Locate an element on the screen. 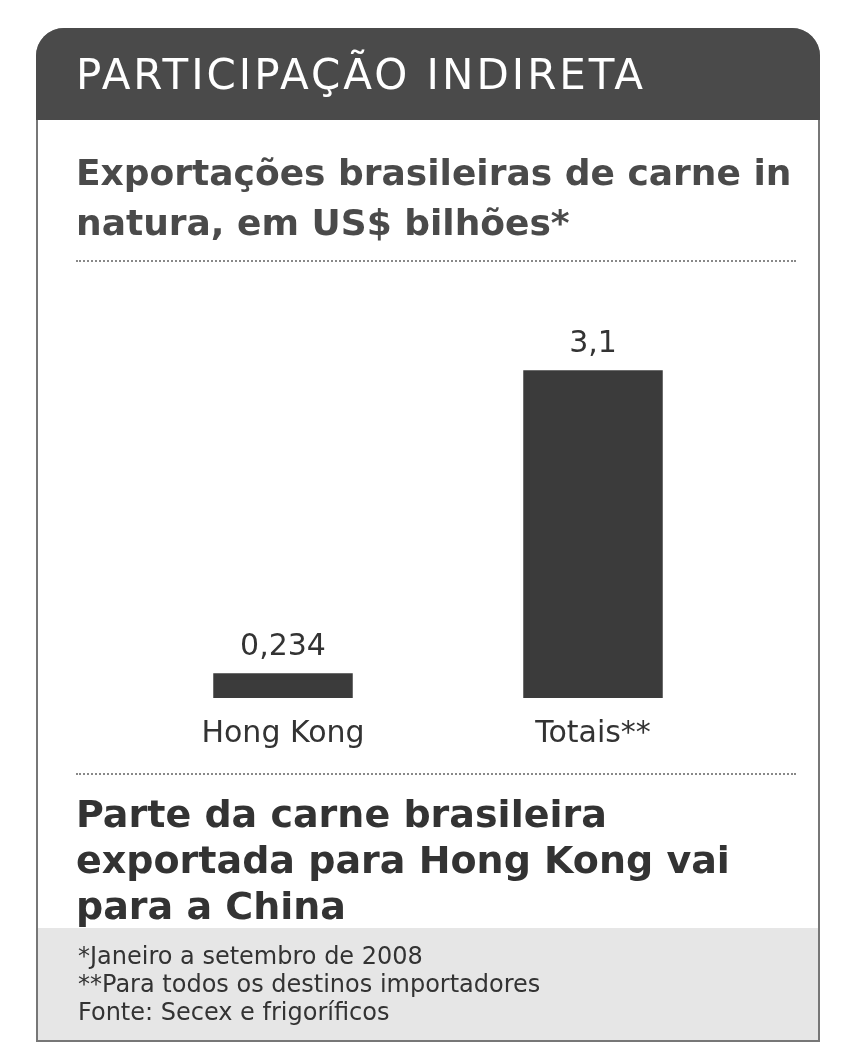 The image size is (846, 1049). text: Parte da carne brasileira exportada para Hong Kong vai para a China is located at coordinates (436, 851).